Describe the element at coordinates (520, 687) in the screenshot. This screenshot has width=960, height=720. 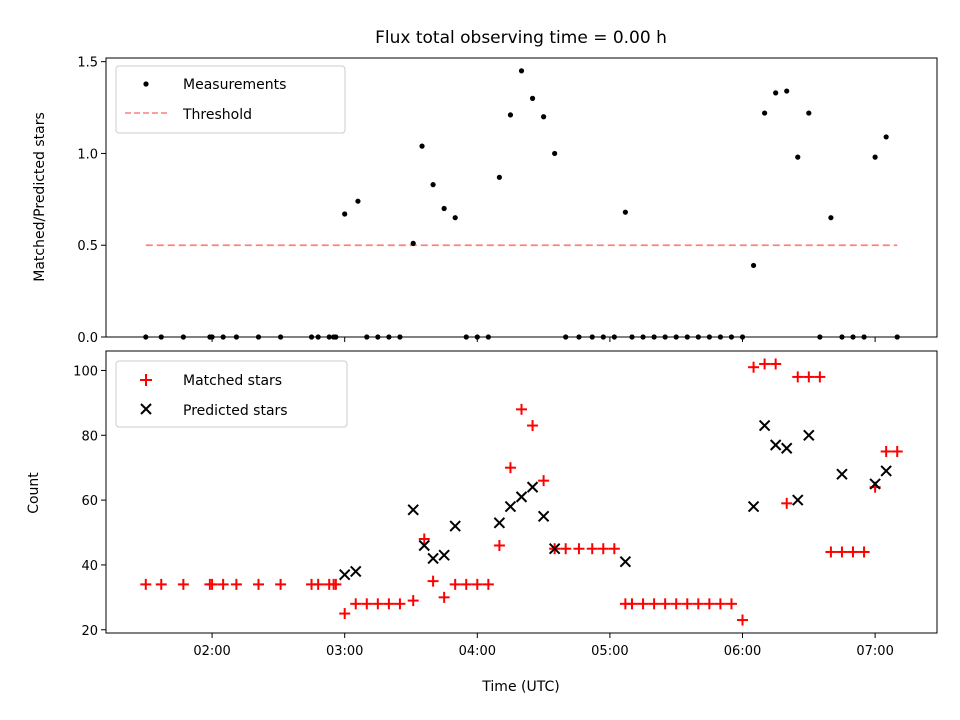
I see `x-axis-label: Time (UTC)` at that location.